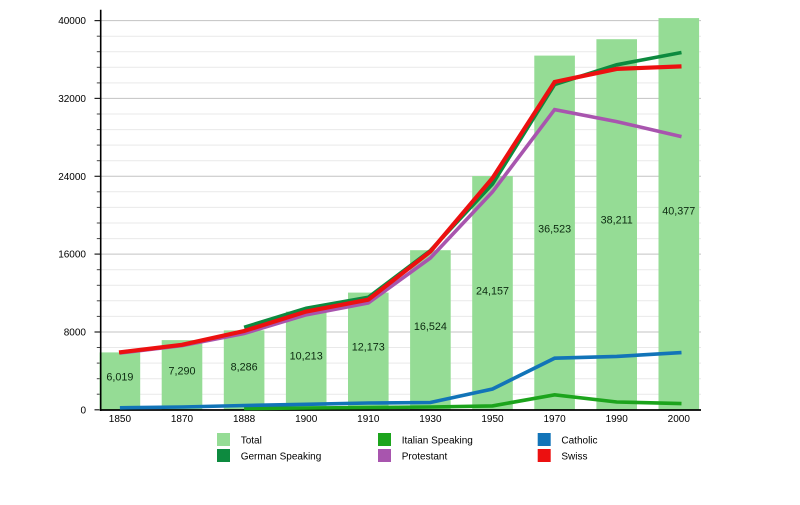 The image size is (800, 505). Describe the element at coordinates (120, 419) in the screenshot. I see `svg-text: 1850` at that location.